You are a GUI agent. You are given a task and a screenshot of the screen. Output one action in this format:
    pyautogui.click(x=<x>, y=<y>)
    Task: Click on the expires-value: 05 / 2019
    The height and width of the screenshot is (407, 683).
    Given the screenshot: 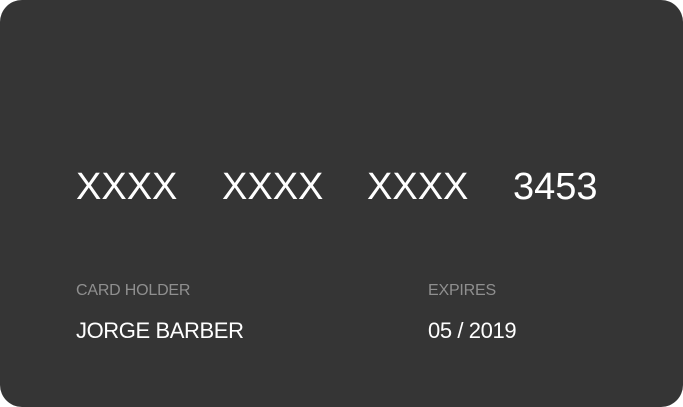 What is the action you would take?
    pyautogui.click(x=472, y=330)
    